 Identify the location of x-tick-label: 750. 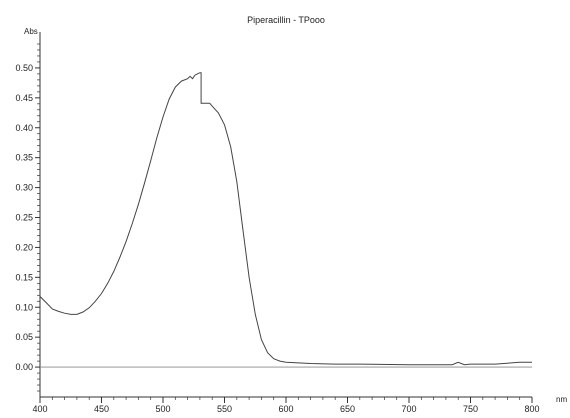
(470, 409).